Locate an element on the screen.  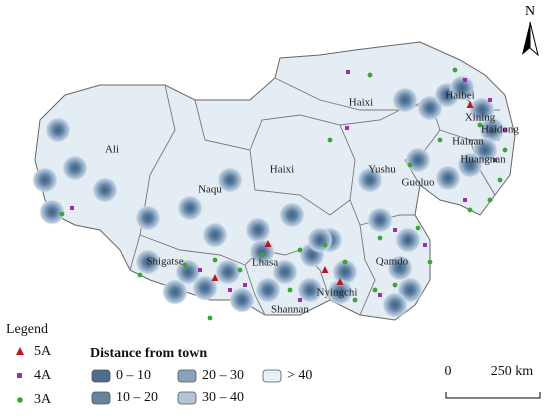
legend-item: 5A is located at coordinates (43, 351).